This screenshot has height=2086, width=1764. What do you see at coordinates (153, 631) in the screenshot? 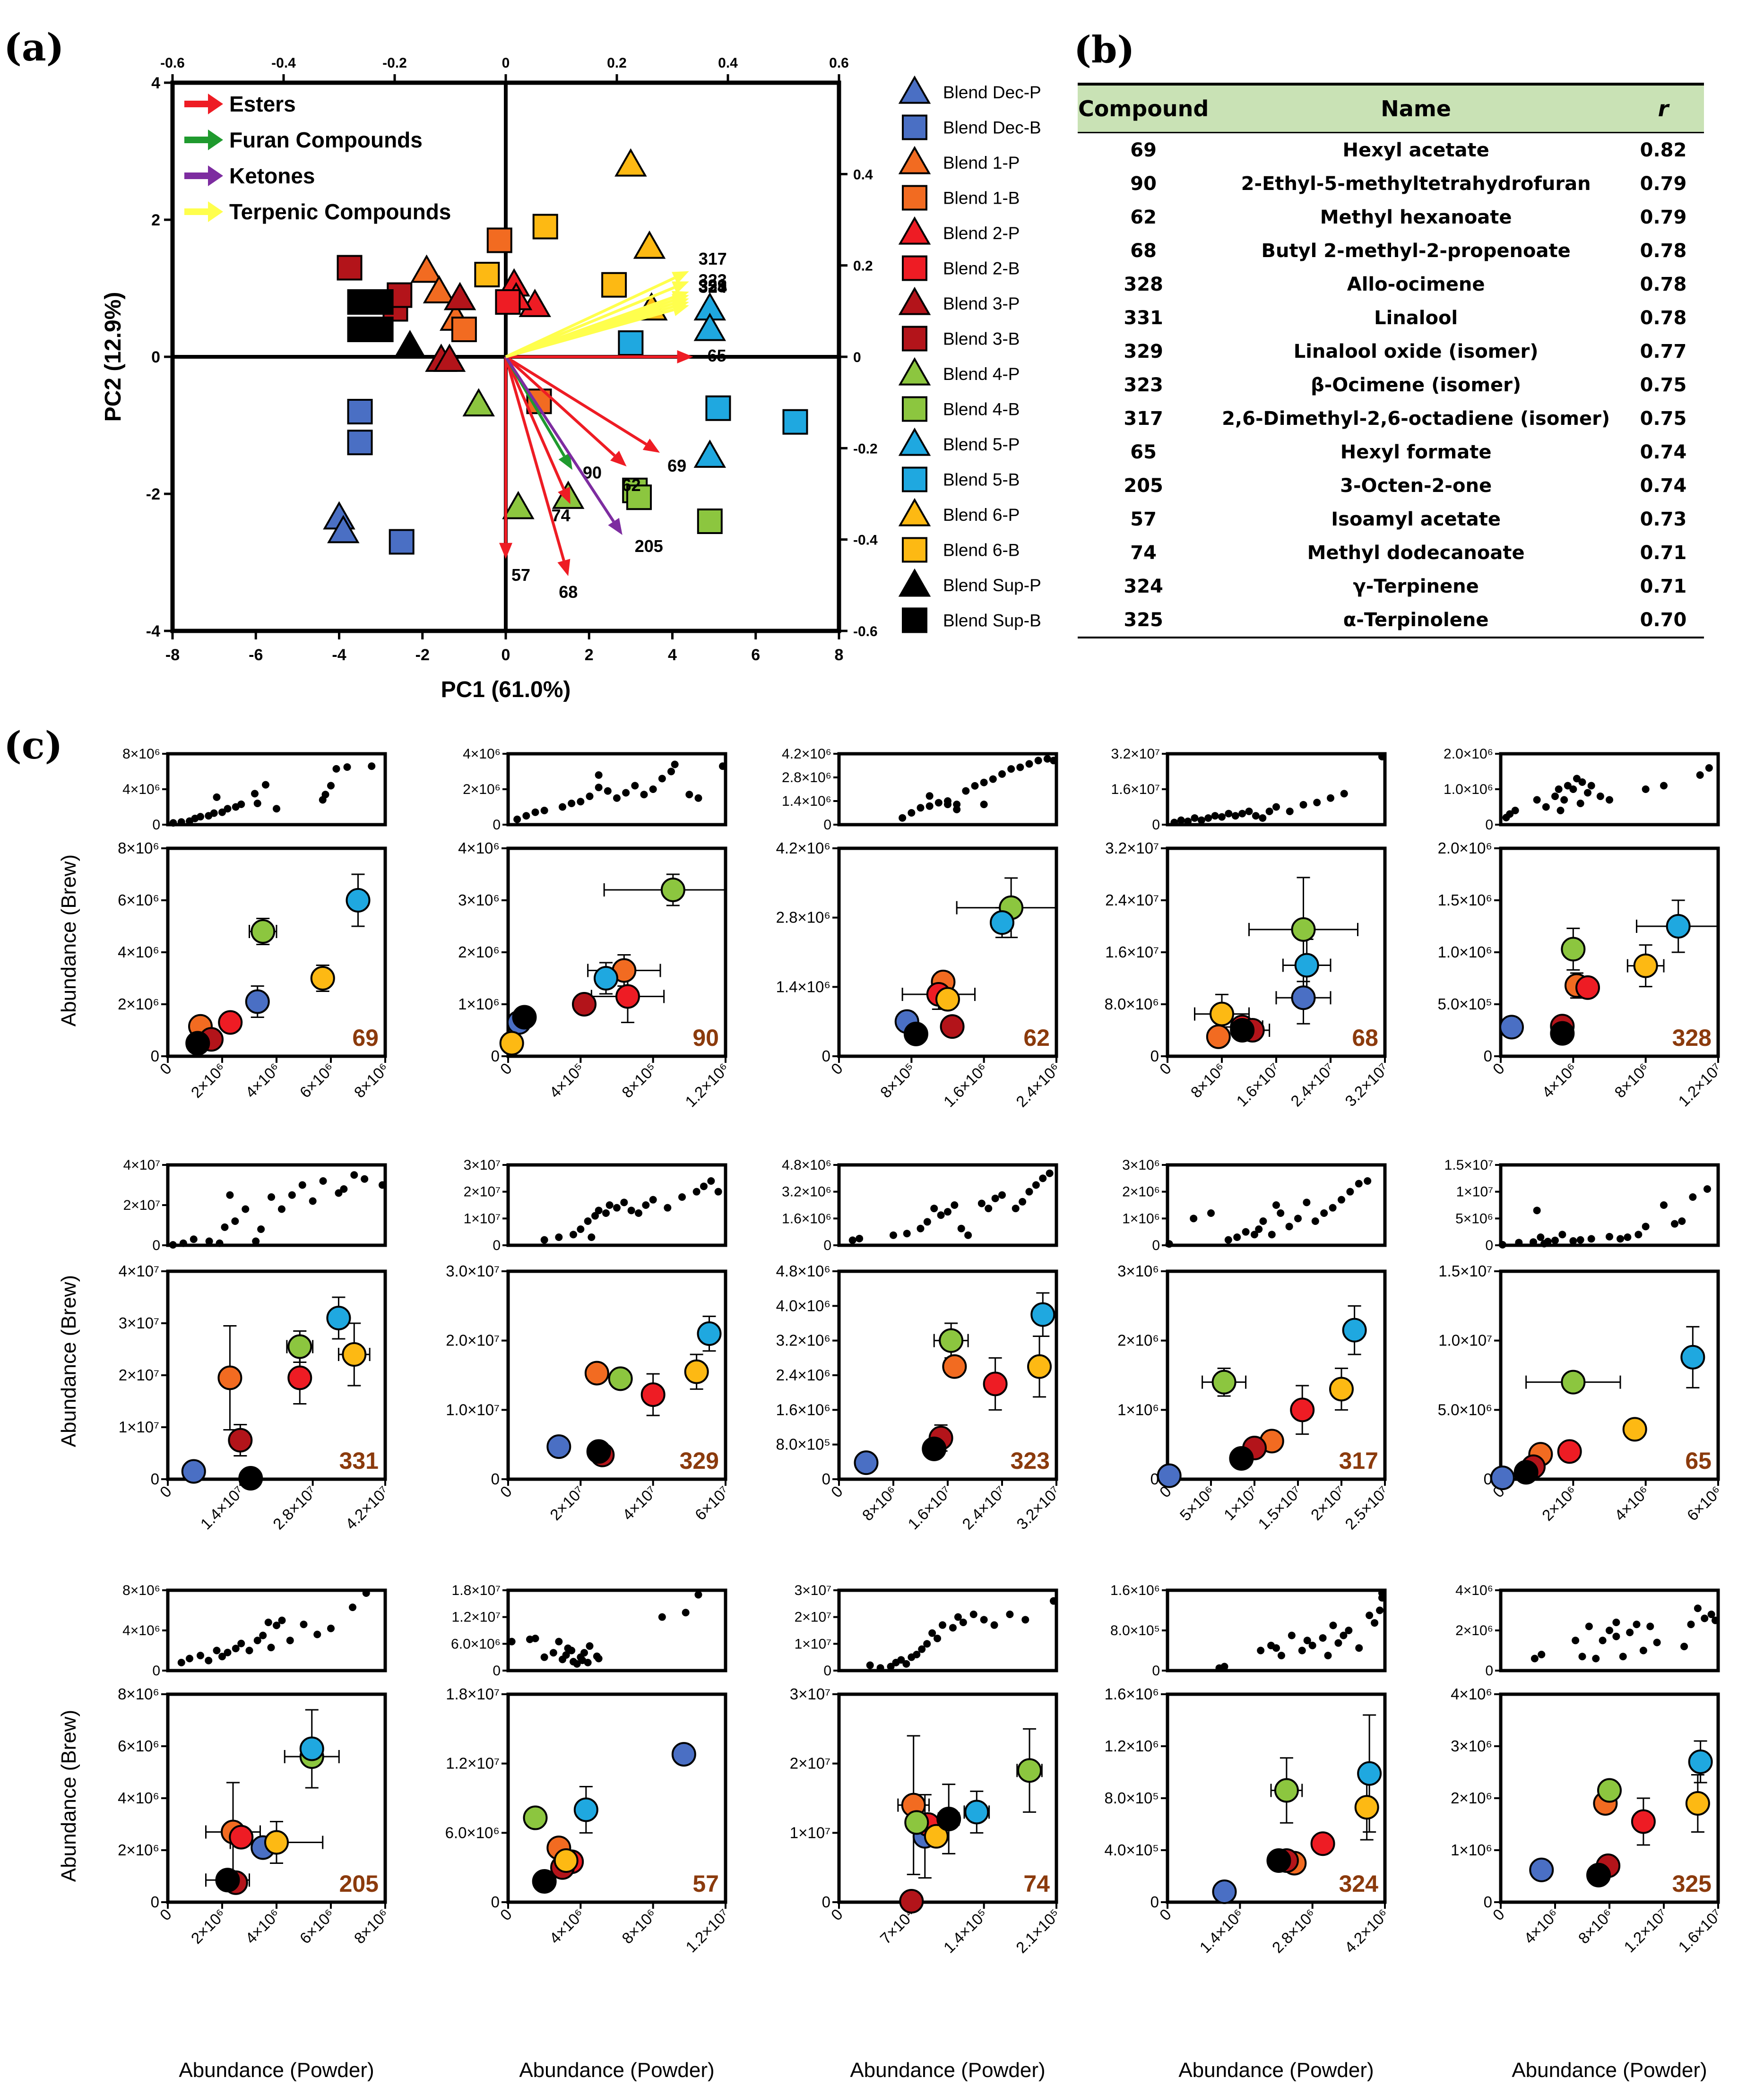
I see `y-tick-label: -4` at bounding box center [153, 631].